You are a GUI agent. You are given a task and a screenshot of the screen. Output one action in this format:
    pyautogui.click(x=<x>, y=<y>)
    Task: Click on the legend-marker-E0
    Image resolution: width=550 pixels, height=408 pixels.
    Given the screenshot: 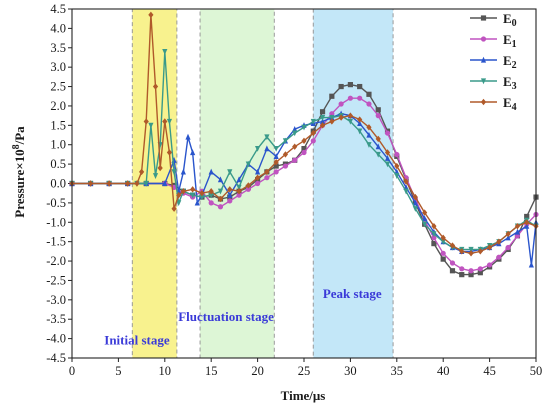 What is the action you would take?
    pyautogui.click(x=483, y=18)
    